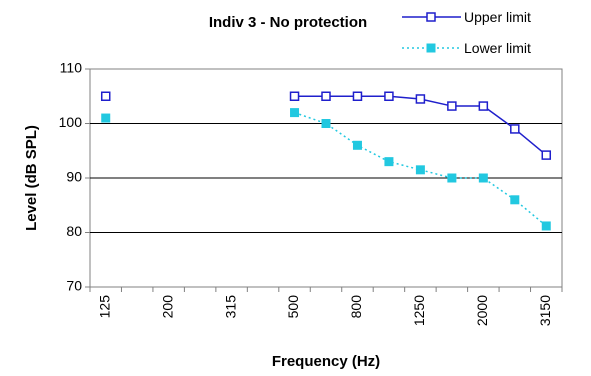 This screenshot has width=591, height=376. What do you see at coordinates (497, 48) in the screenshot?
I see `legend-label-lower: Lower limit` at bounding box center [497, 48].